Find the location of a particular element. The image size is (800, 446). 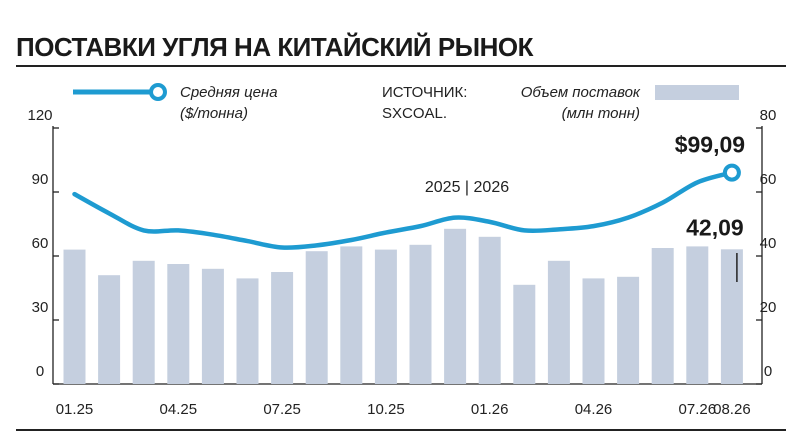

right-axis-tick-label: 80 is located at coordinates (768, 115).